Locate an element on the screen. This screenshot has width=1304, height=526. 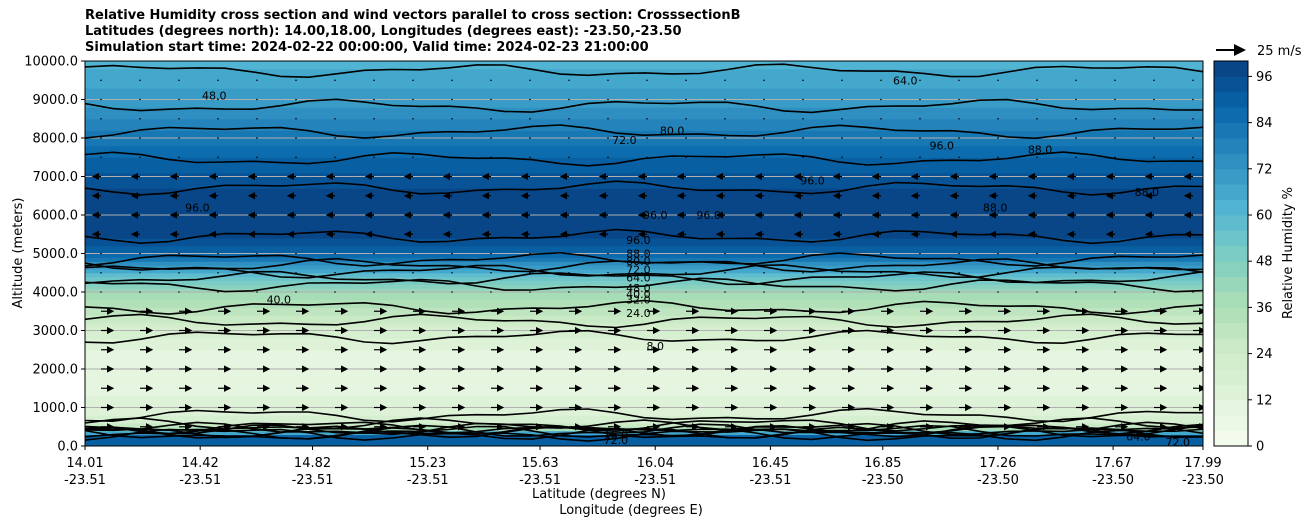
colorbar-tick-label: 24 is located at coordinates (1264, 354).